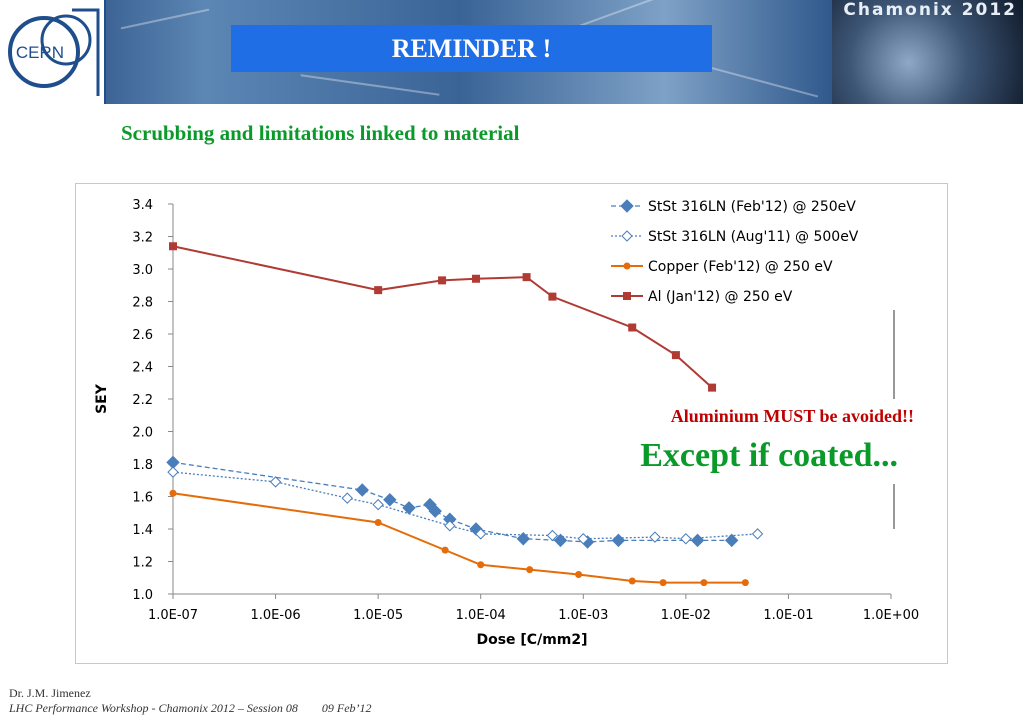 The width and height of the screenshot is (1023, 723). I want to click on legend-entry: Copper (Feb'12) @ 250 eV, so click(722, 267).